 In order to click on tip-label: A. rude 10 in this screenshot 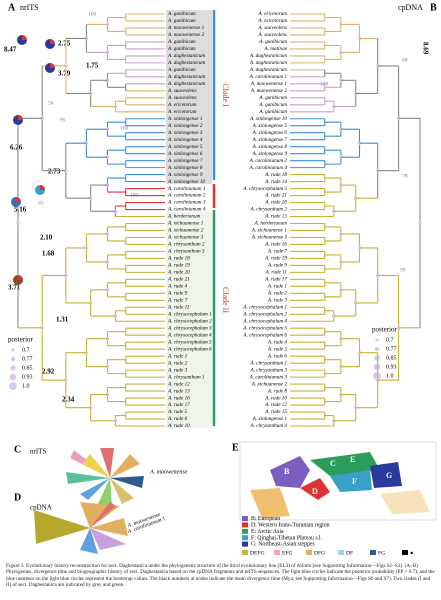, I will do `click(275, 398)`.